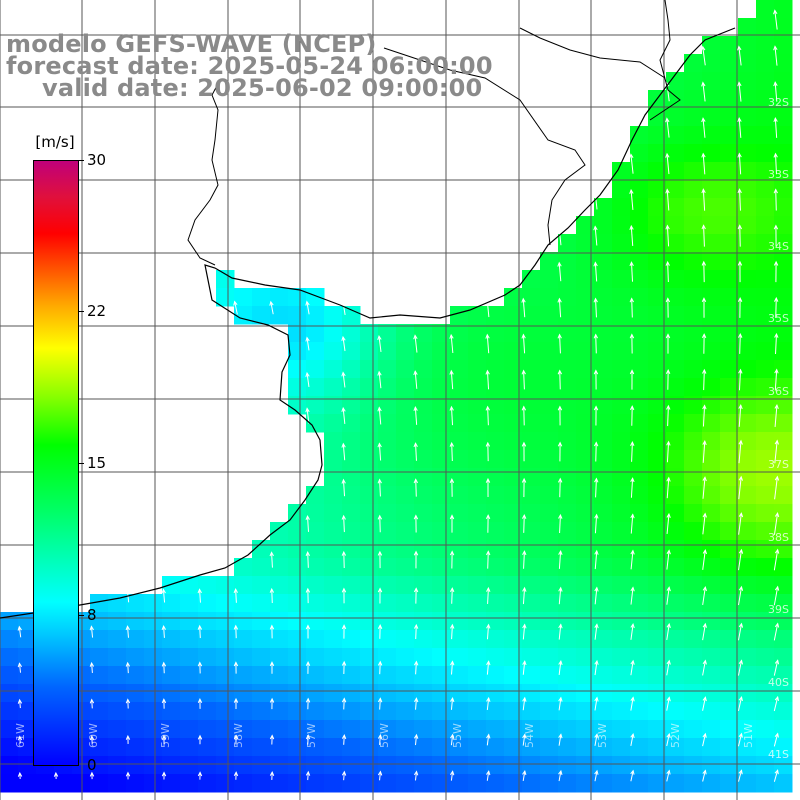 The height and width of the screenshot is (800, 800). I want to click on forecast-date: forecast date: 2025-05-24 06:00:00, so click(249, 66).